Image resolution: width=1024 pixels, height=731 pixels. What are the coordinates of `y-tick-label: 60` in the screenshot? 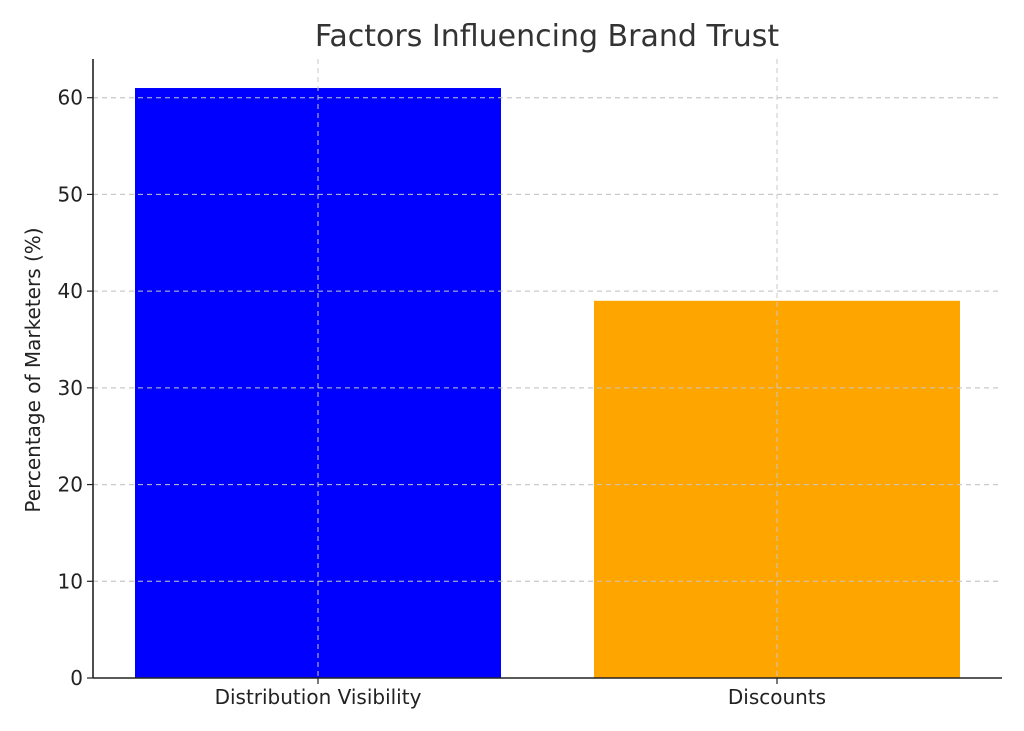 It's located at (70, 98).